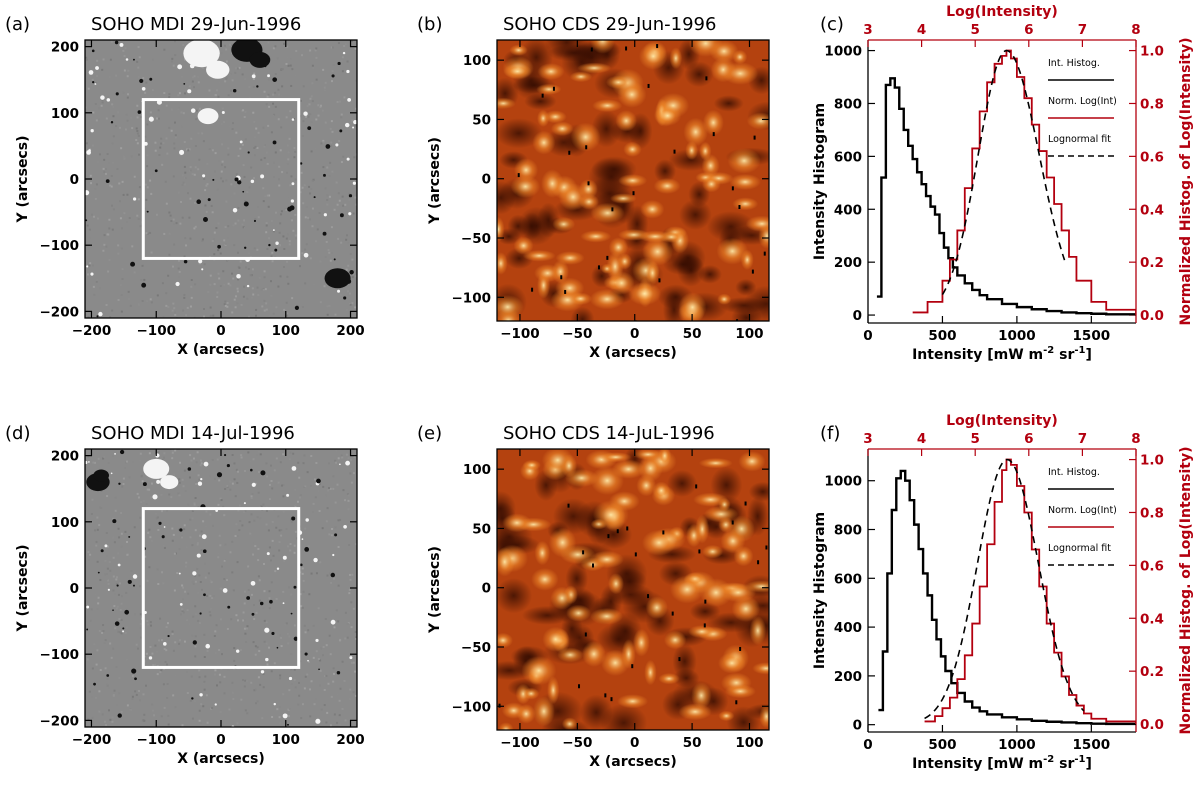  I want to click on missing-pixel, so click(705, 601).